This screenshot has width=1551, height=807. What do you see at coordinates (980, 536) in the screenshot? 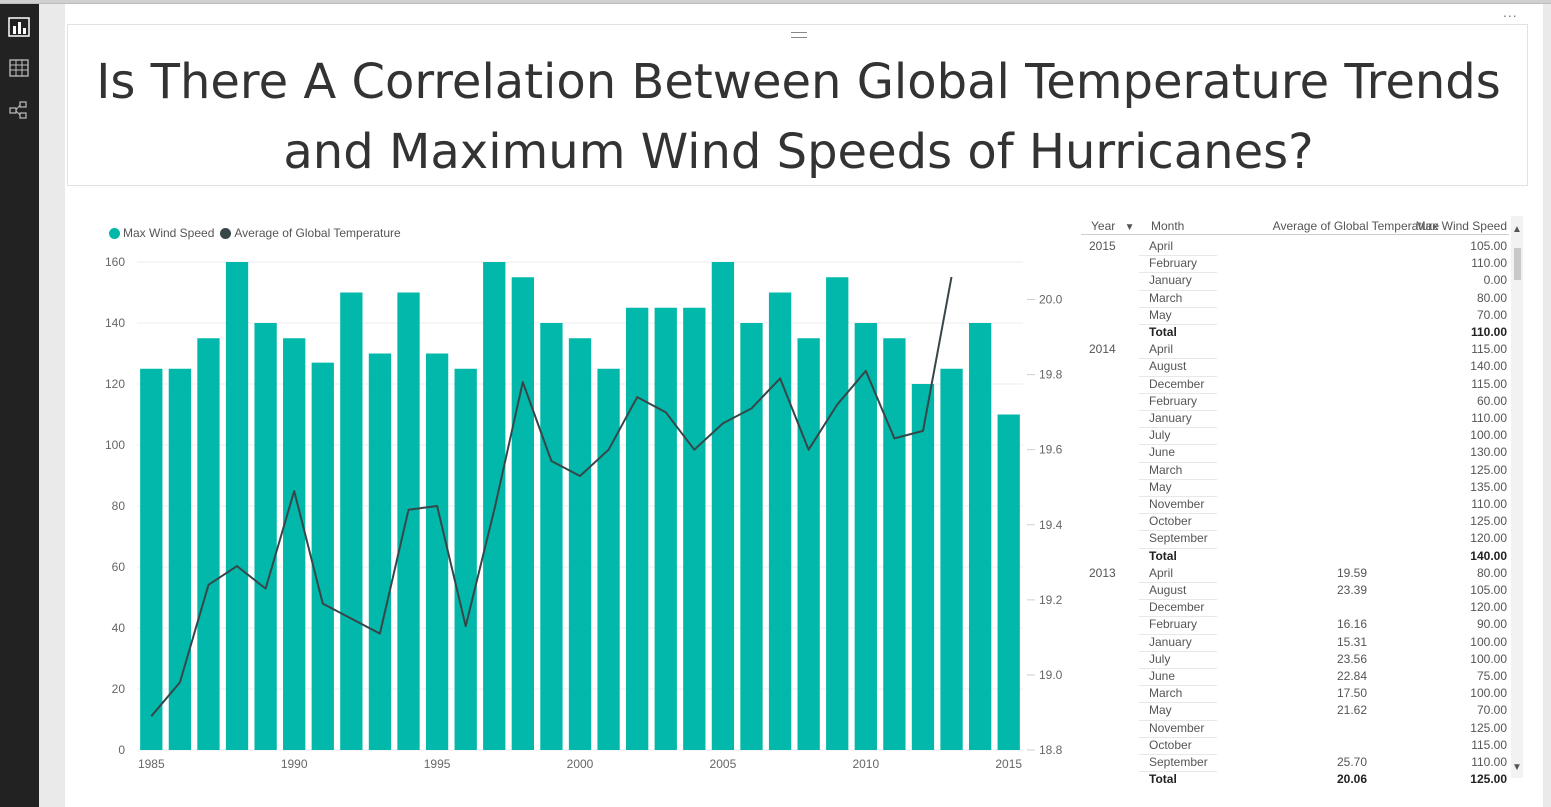
I see `bar-2014` at bounding box center [980, 536].